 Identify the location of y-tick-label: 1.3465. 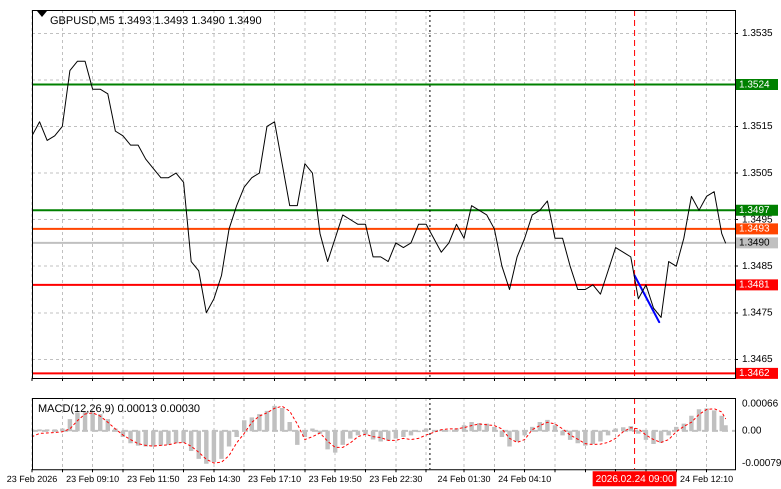
(758, 360).